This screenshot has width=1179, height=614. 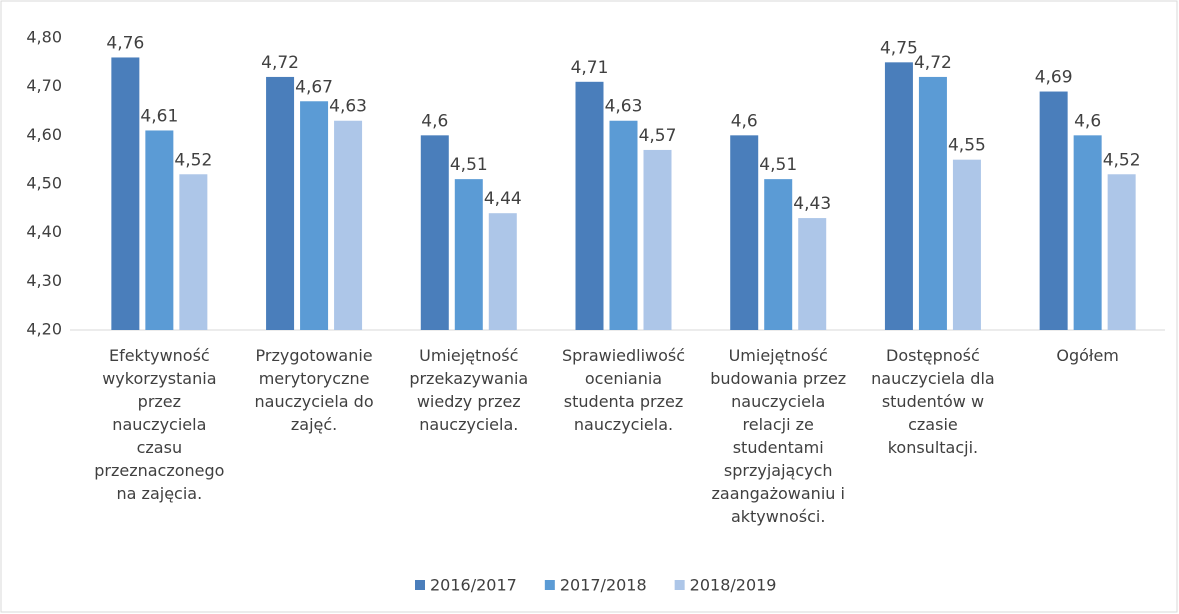 I want to click on value-label: 4,76, so click(x=125, y=43).